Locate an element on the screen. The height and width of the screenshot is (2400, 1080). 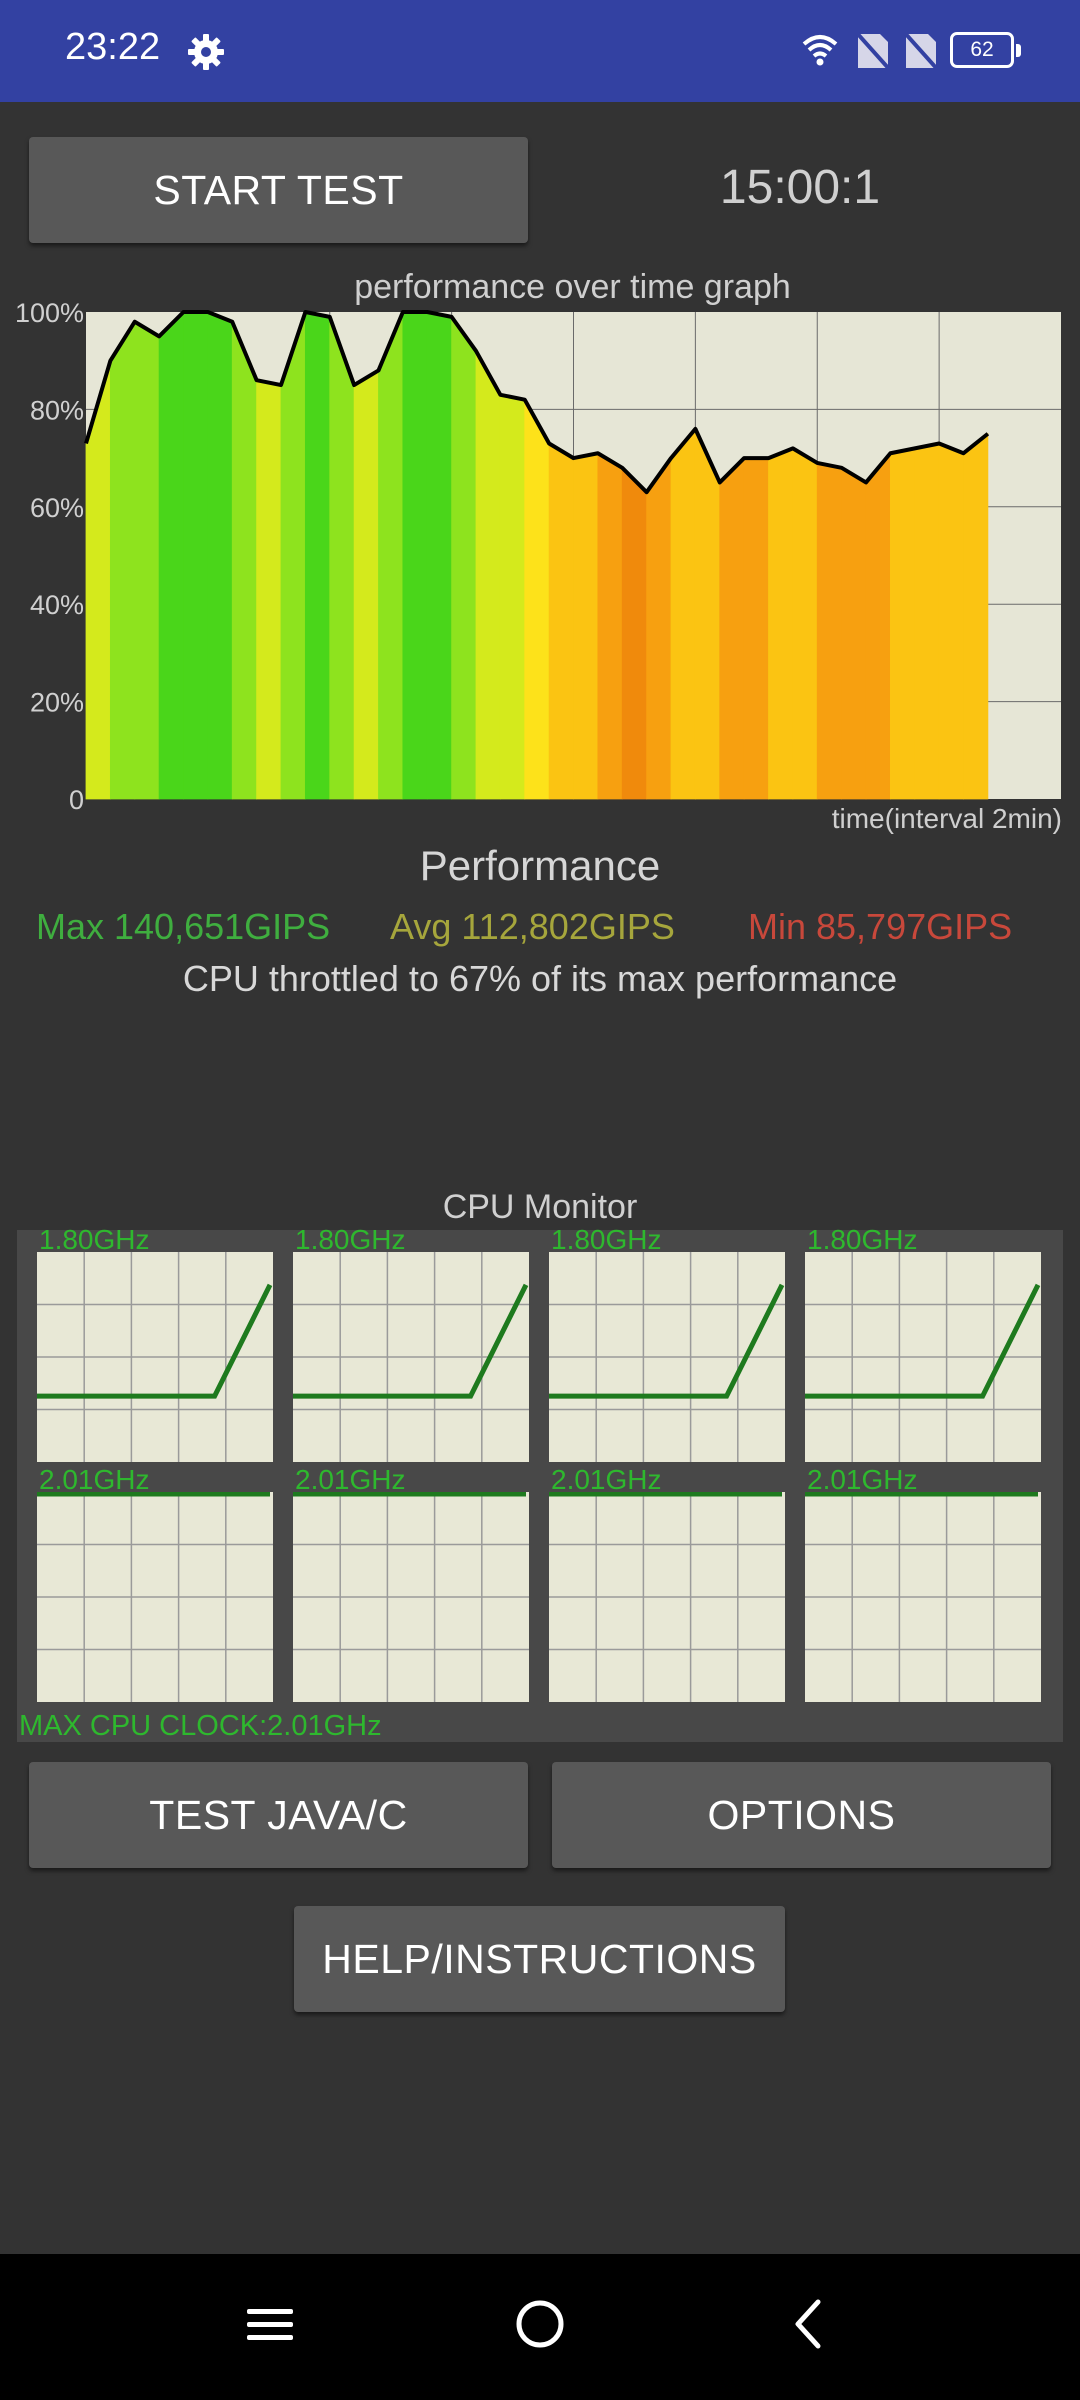
wifi-icon is located at coordinates (820, 50).